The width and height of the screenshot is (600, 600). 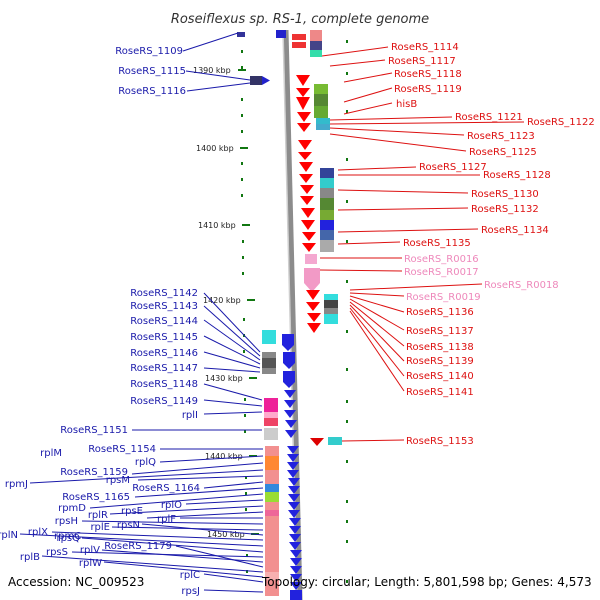 What do you see at coordinates (164, 306) in the screenshot?
I see `gene-label: RoseRS_1143` at bounding box center [164, 306].